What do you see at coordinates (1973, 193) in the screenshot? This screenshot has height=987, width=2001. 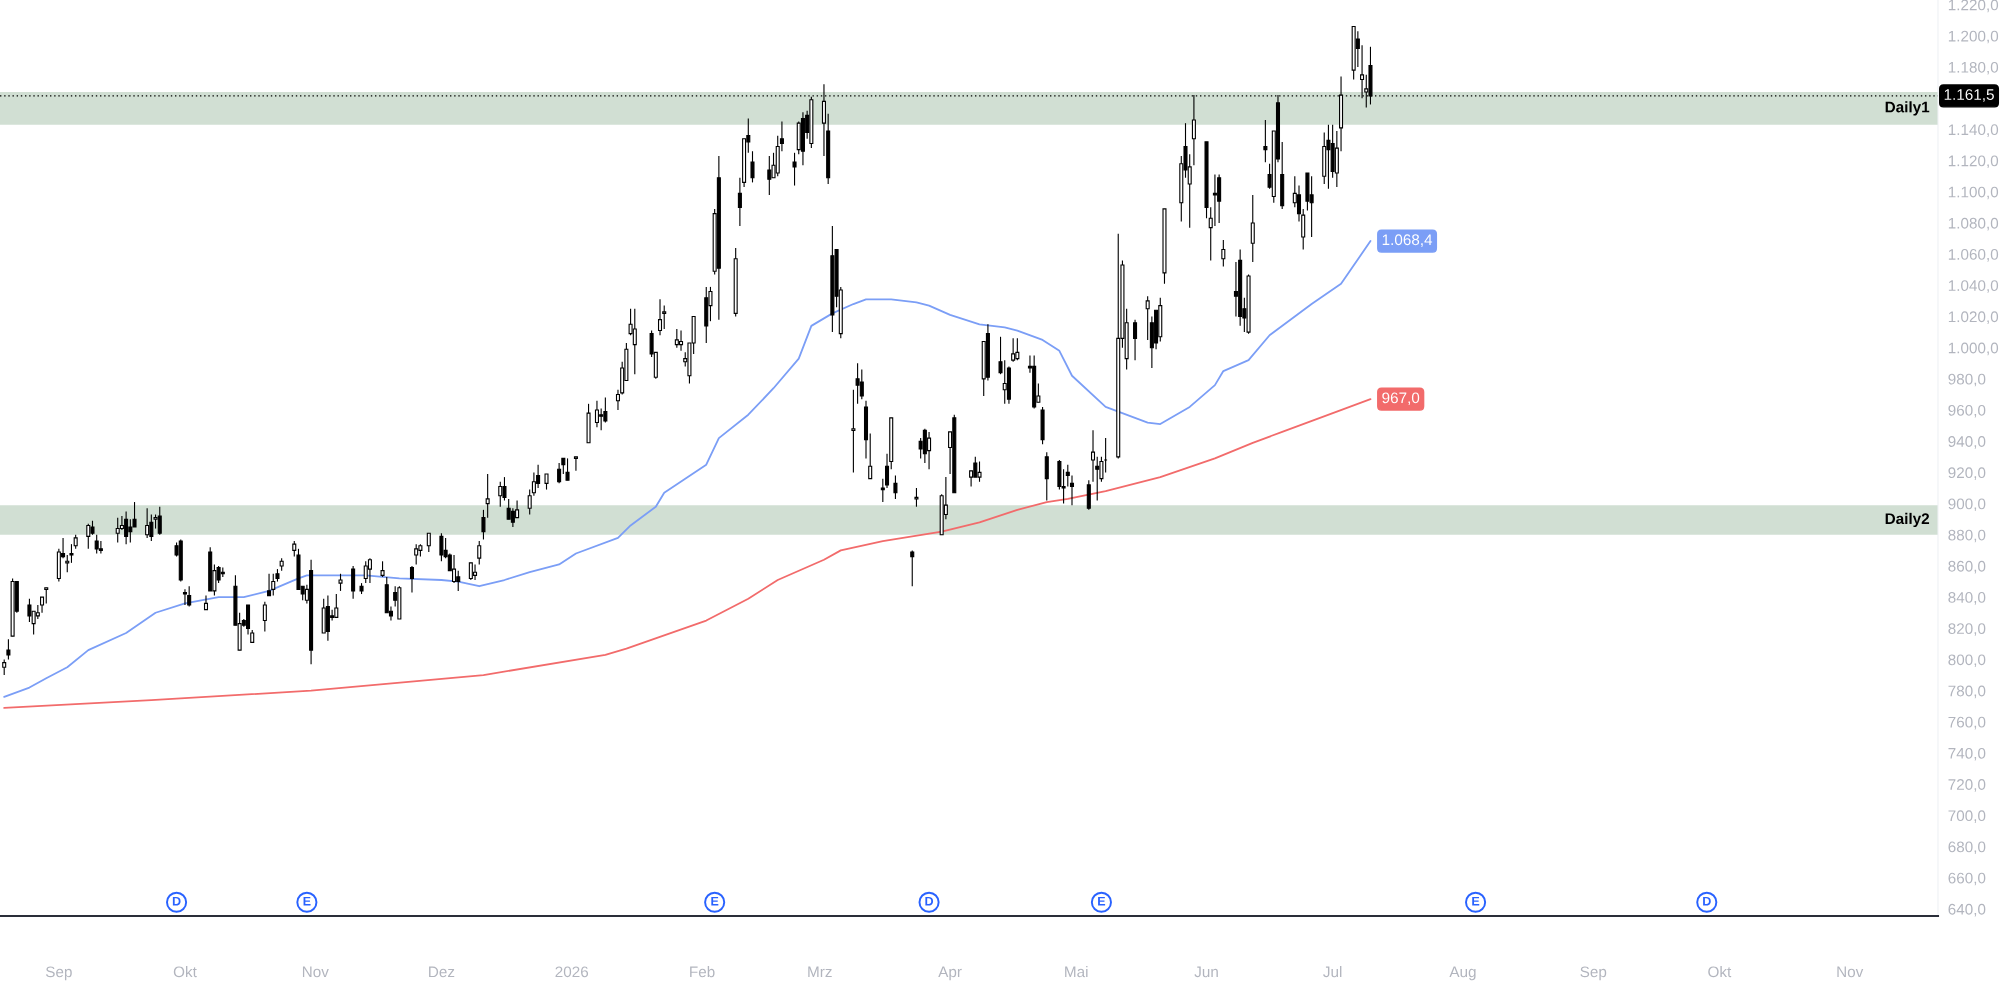 I see `y-tick-label: 1.100,0` at bounding box center [1973, 193].